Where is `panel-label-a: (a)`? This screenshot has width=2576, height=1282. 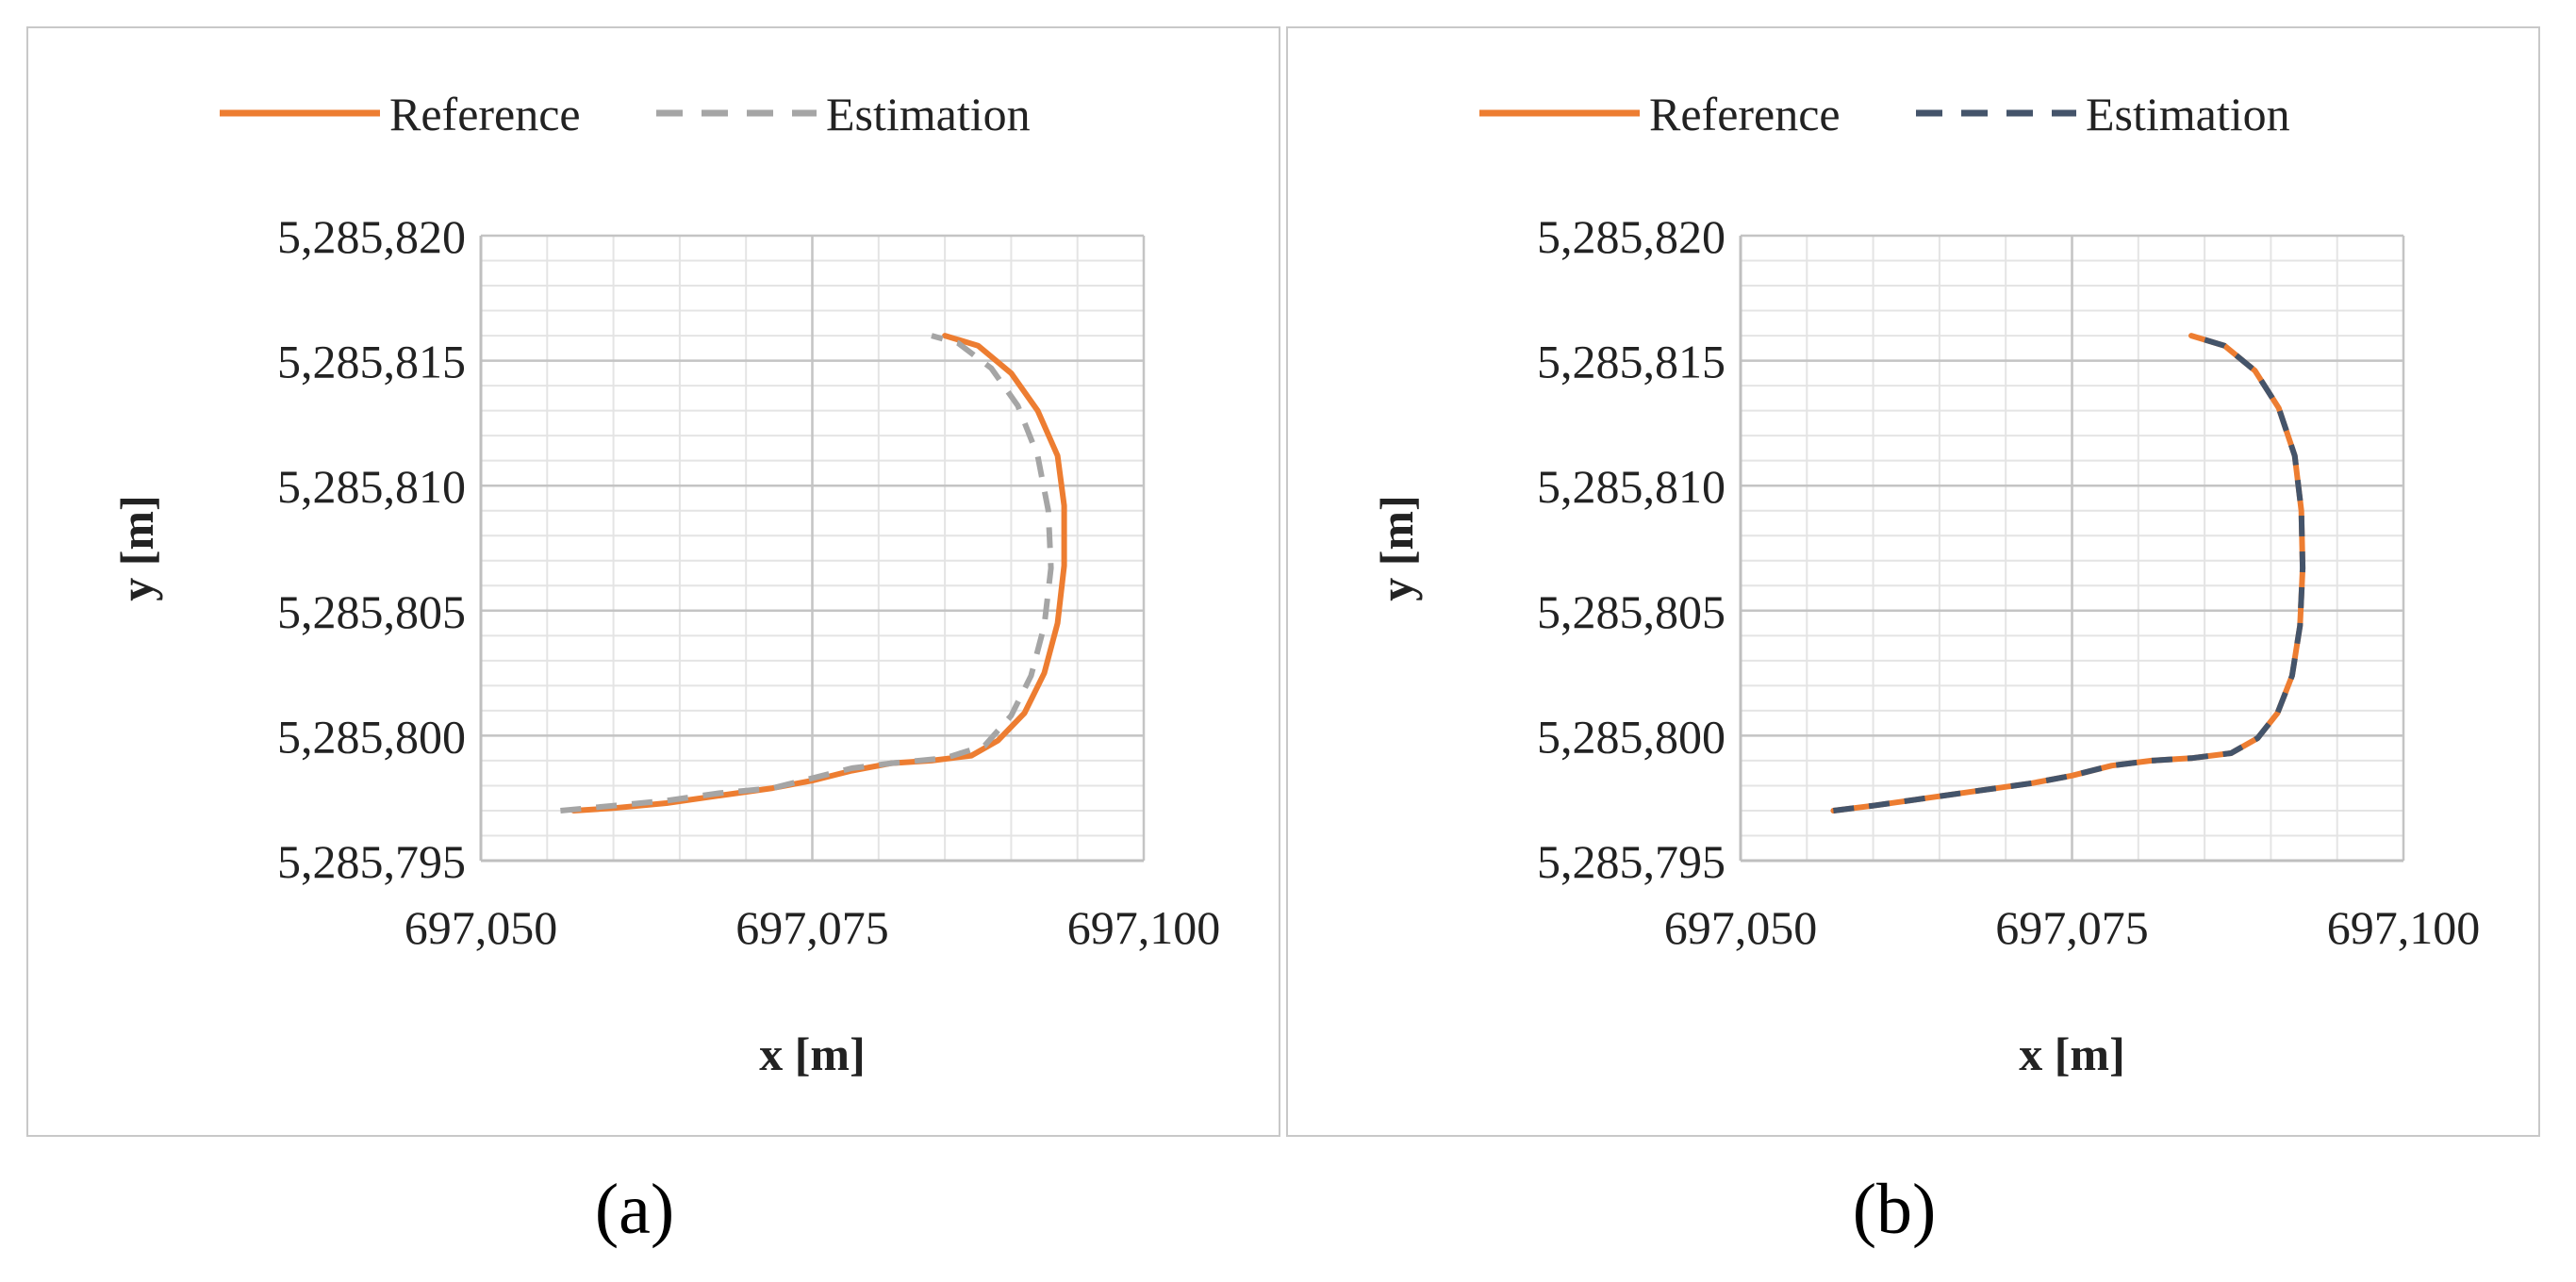
panel-label-a: (a) is located at coordinates (634, 1209).